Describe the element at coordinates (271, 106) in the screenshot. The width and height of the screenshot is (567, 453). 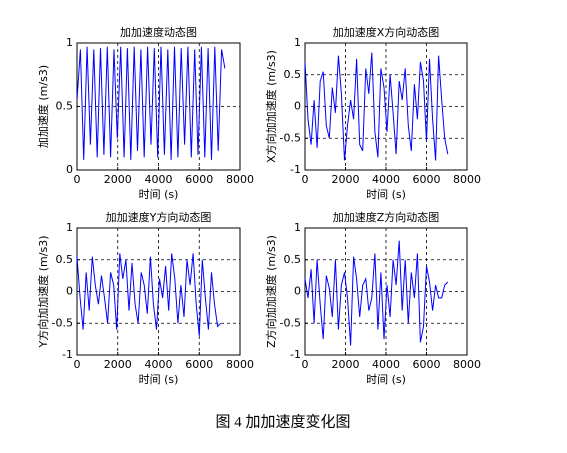
I see `y-axis-label: X方向加加速度 (m/s3)` at that location.